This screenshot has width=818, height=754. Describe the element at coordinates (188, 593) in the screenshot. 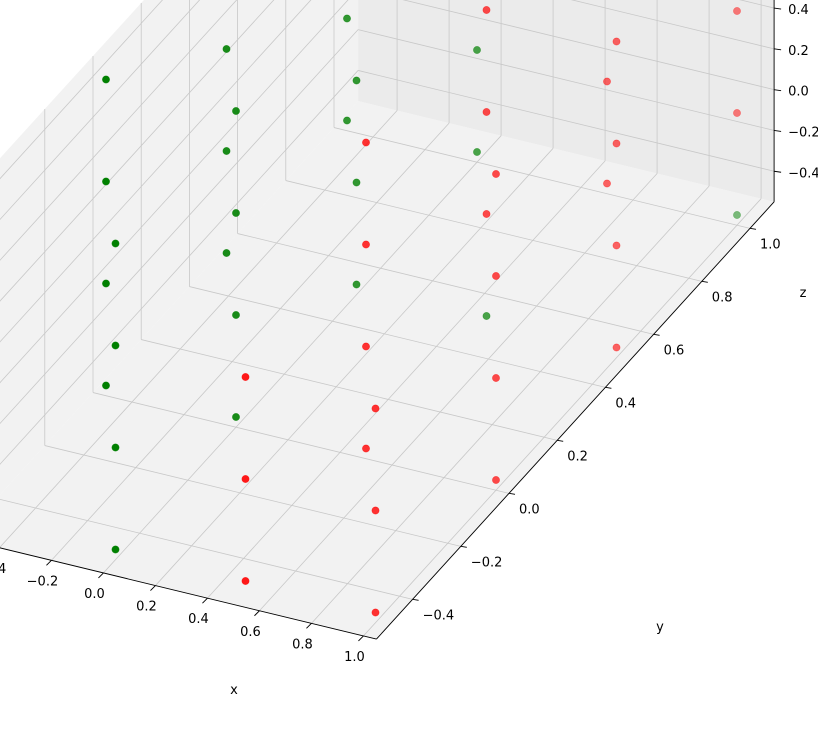

I see `x-axis-line` at that location.